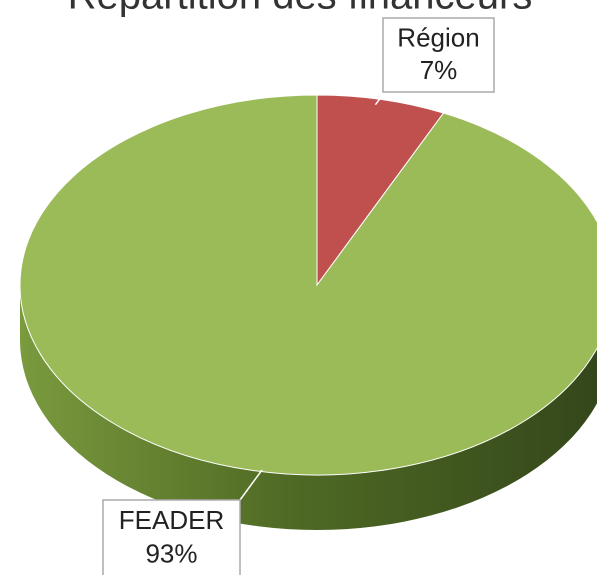 The height and width of the screenshot is (575, 597). What do you see at coordinates (171, 553) in the screenshot?
I see `slice-value: 93%` at bounding box center [171, 553].